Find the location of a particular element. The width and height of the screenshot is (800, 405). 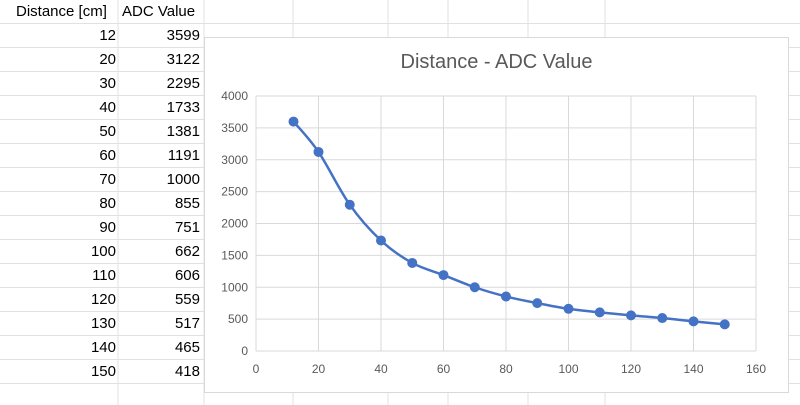

cell-distance: 40 is located at coordinates (107, 107).